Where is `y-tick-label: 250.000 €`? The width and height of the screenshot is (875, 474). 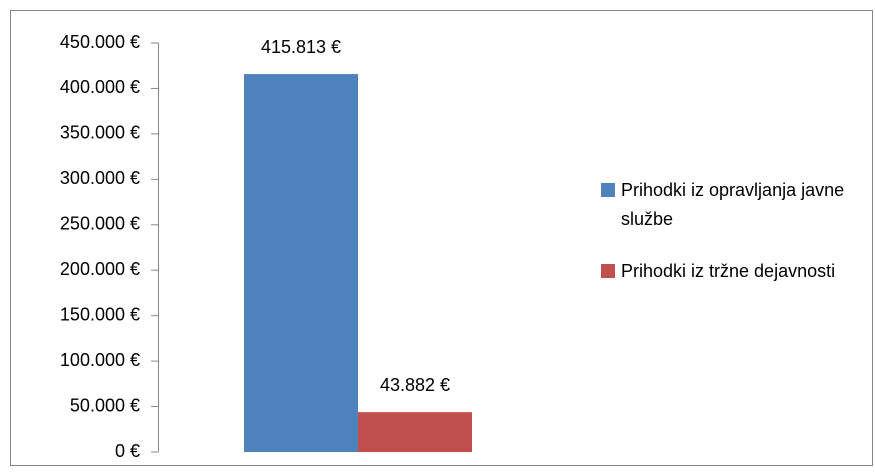
y-tick-label: 250.000 € is located at coordinates (100, 224).